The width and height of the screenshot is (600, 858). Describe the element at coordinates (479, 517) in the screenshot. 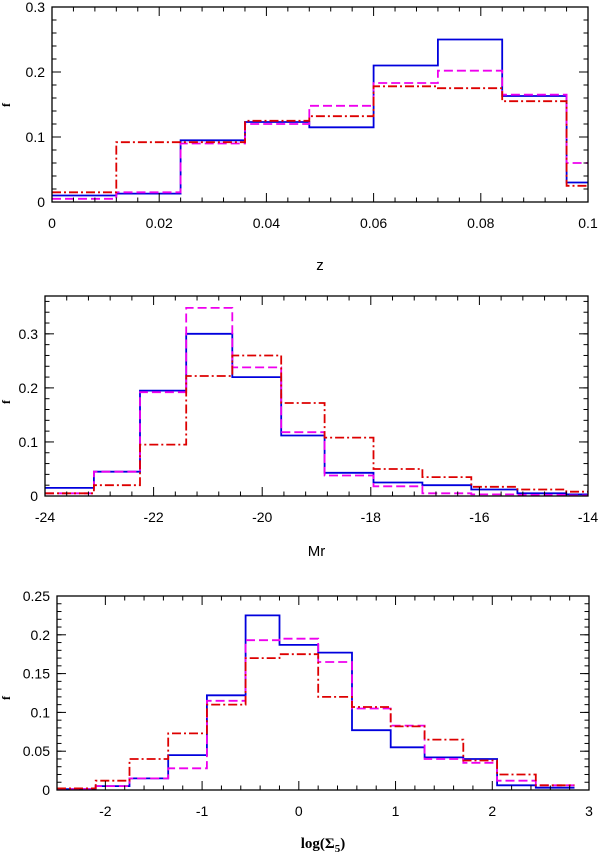

I see `x-tick-label: -16` at that location.